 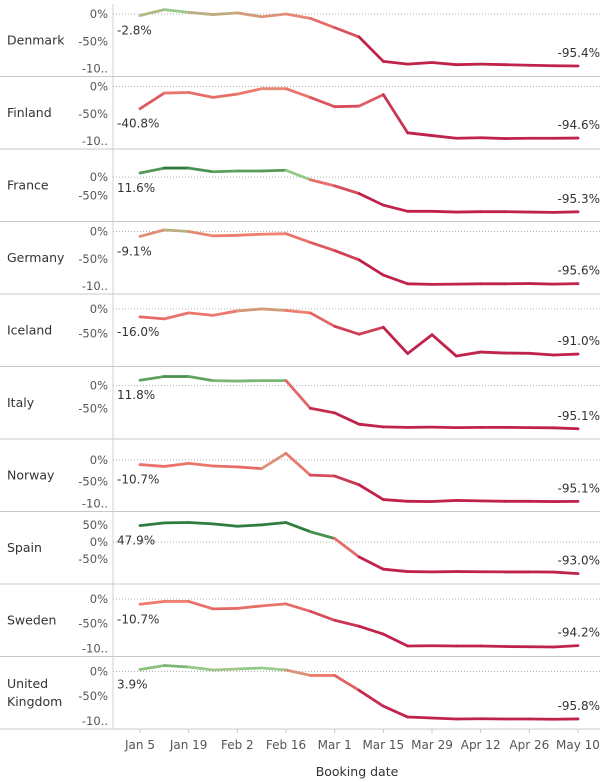 I want to click on start-value-label: 47.9%, so click(x=136, y=541).